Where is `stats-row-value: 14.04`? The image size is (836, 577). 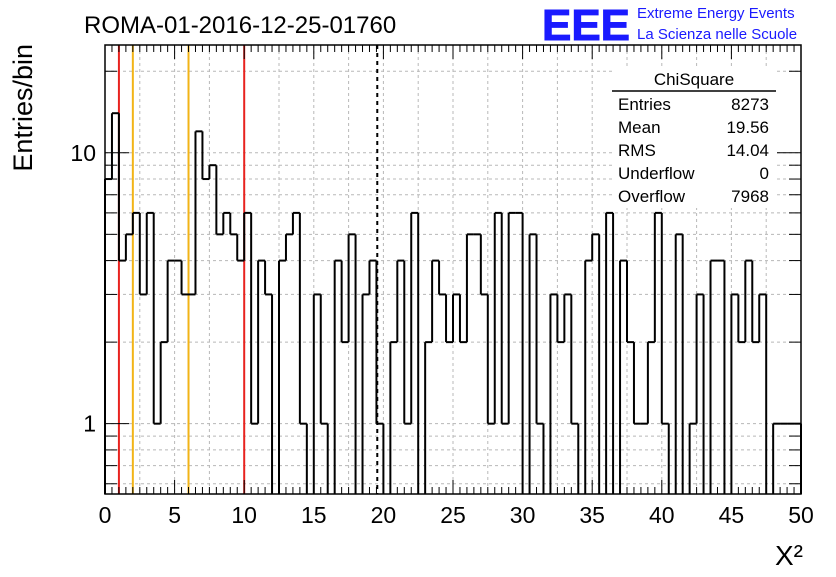 stats-row-value: 14.04 is located at coordinates (747, 150).